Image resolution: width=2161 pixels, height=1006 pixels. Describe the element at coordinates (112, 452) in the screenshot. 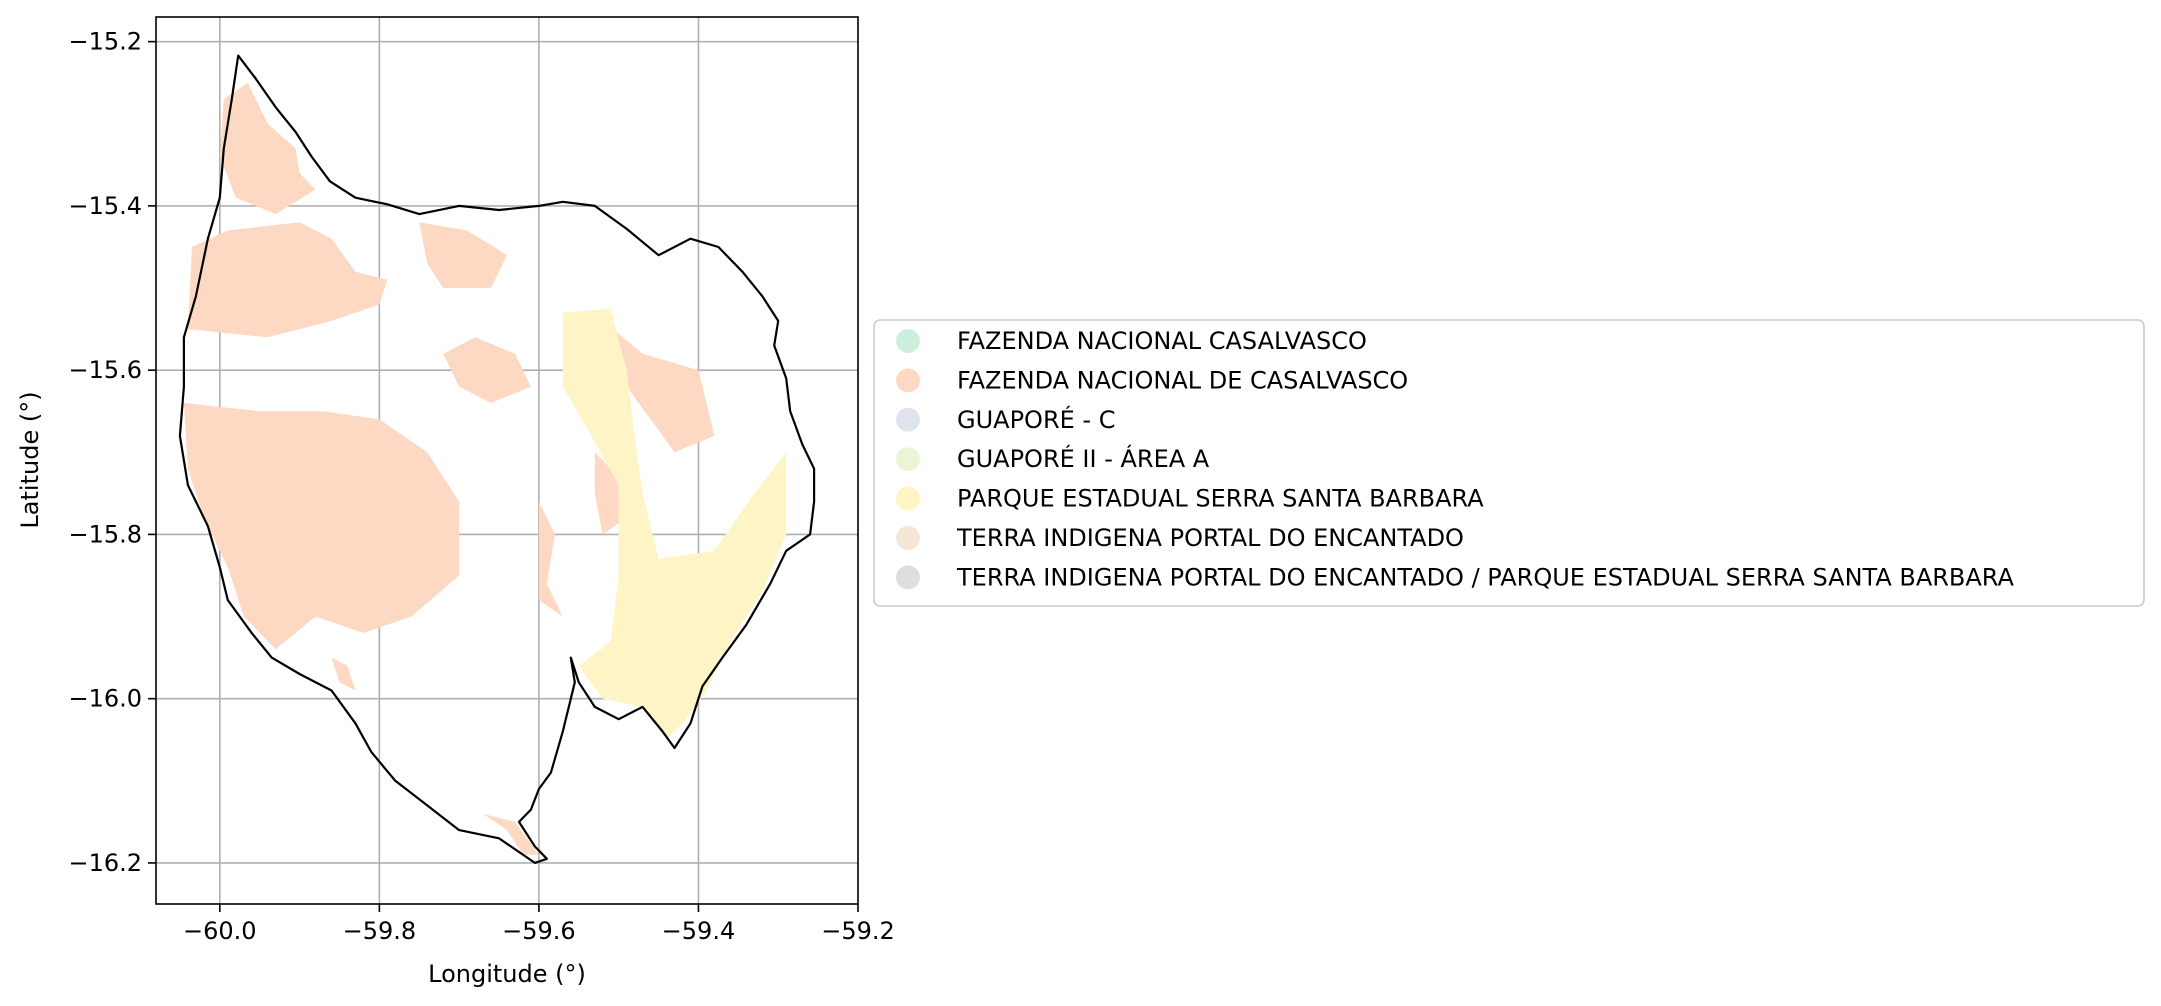

I see `y-axis-ticks: −15.2 −15.4 −15.6 −15.8 −16.0 −16.2` at that location.